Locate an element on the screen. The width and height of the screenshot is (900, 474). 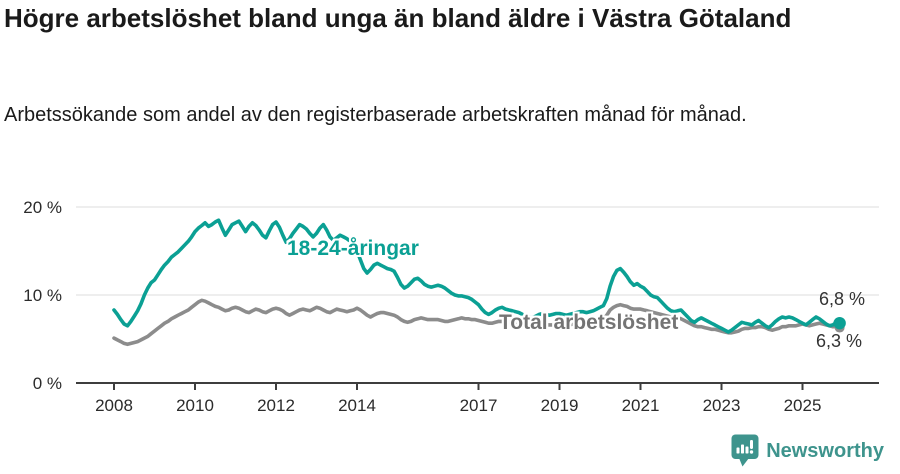
x-axis-tick-label: 2025 is located at coordinates (803, 405).